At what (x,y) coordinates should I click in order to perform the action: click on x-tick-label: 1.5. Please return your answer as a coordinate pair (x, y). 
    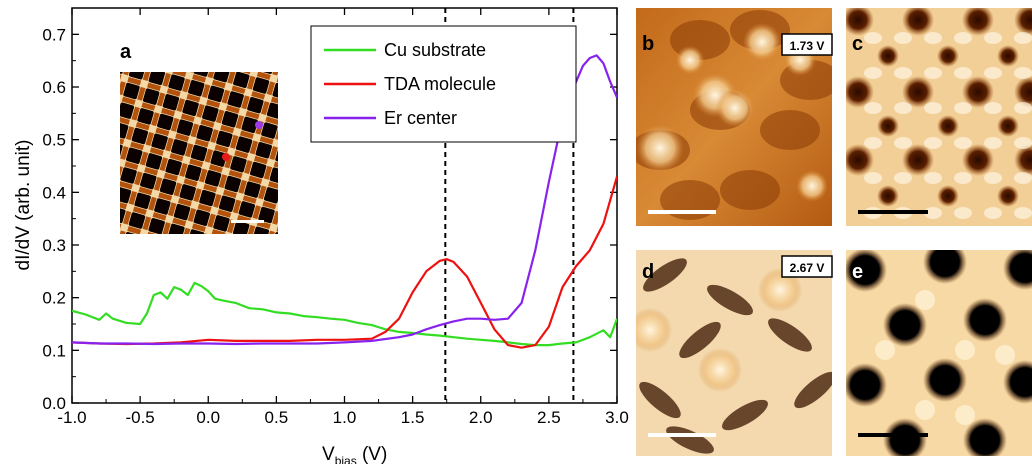
    Looking at the image, I should click on (413, 417).